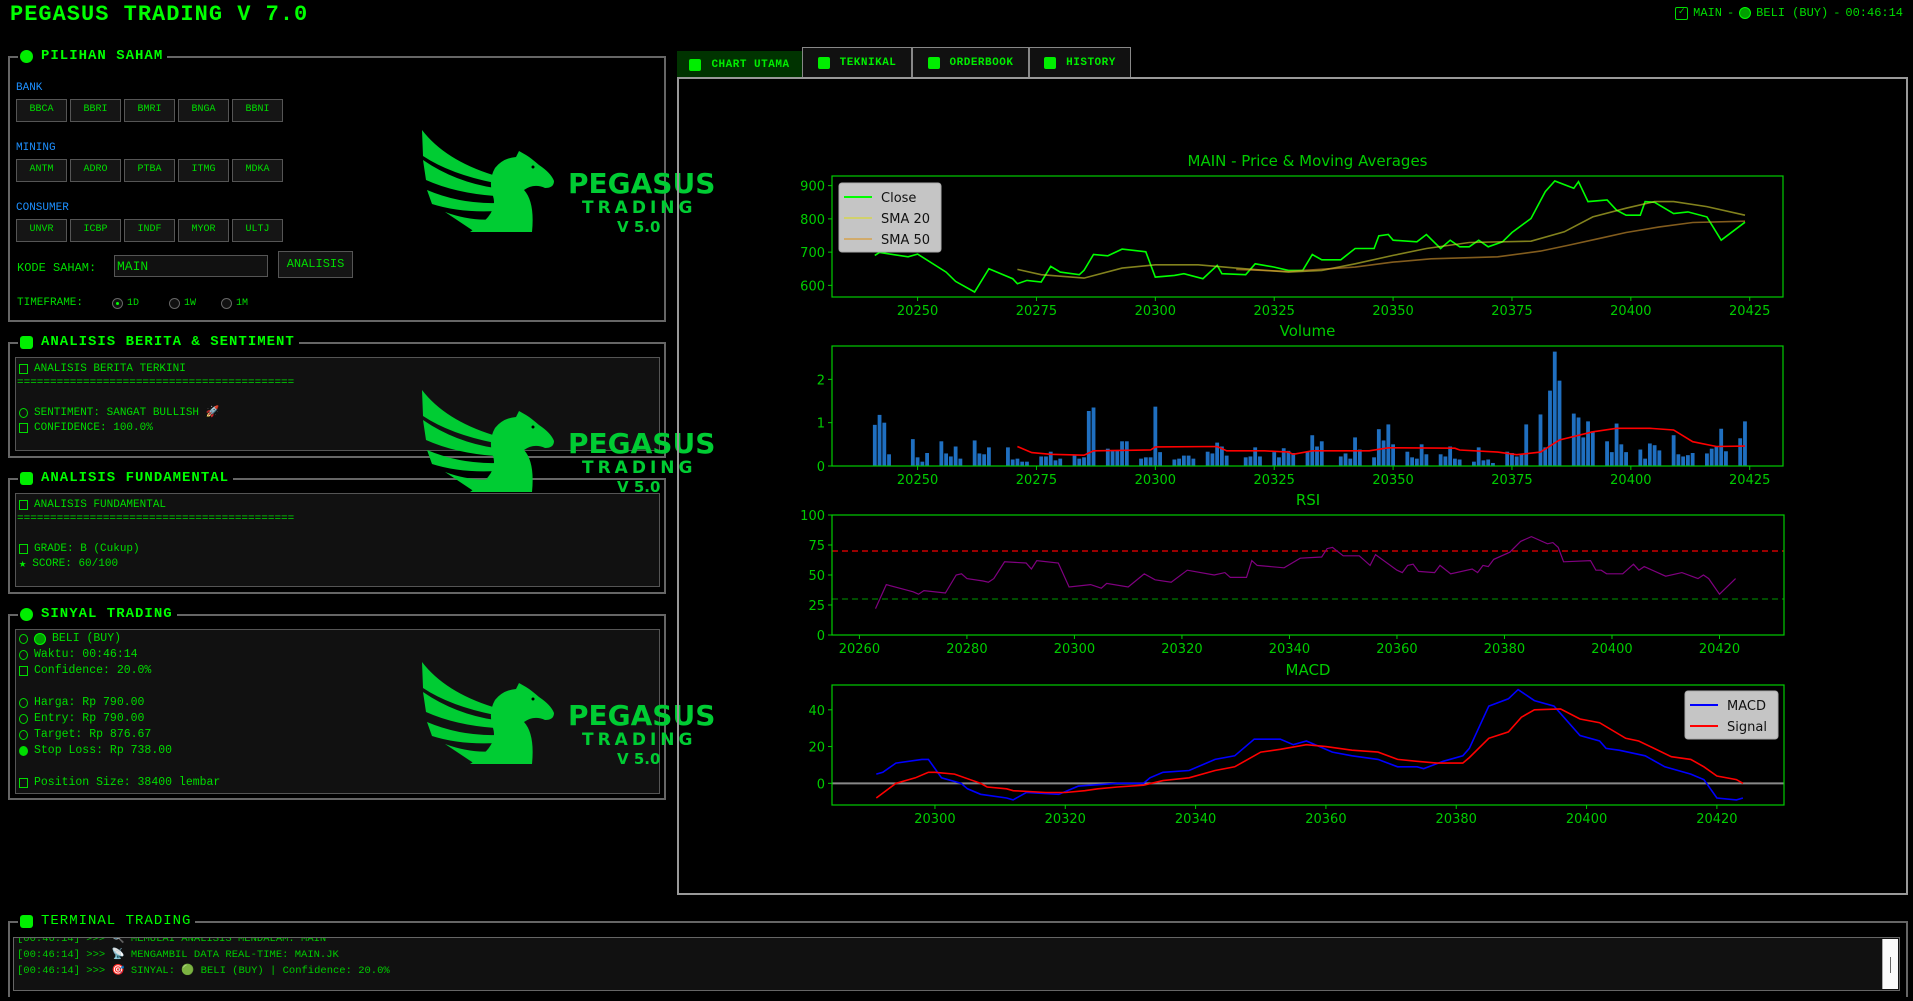  What do you see at coordinates (23, 751) in the screenshot?
I see `stop-icon` at bounding box center [23, 751].